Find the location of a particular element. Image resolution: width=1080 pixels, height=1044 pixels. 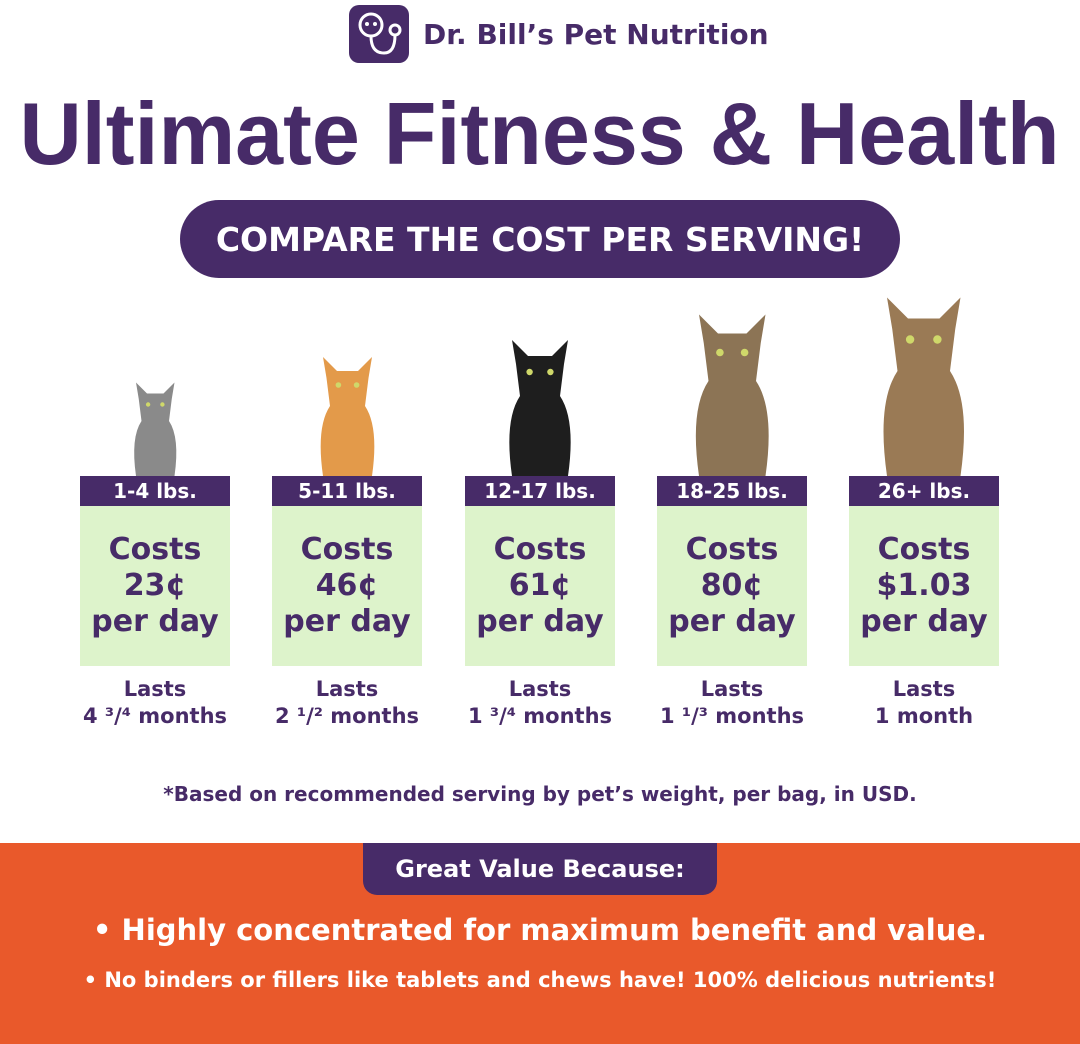

duration-value: 1 ³/⁴ months is located at coordinates (540, 716).